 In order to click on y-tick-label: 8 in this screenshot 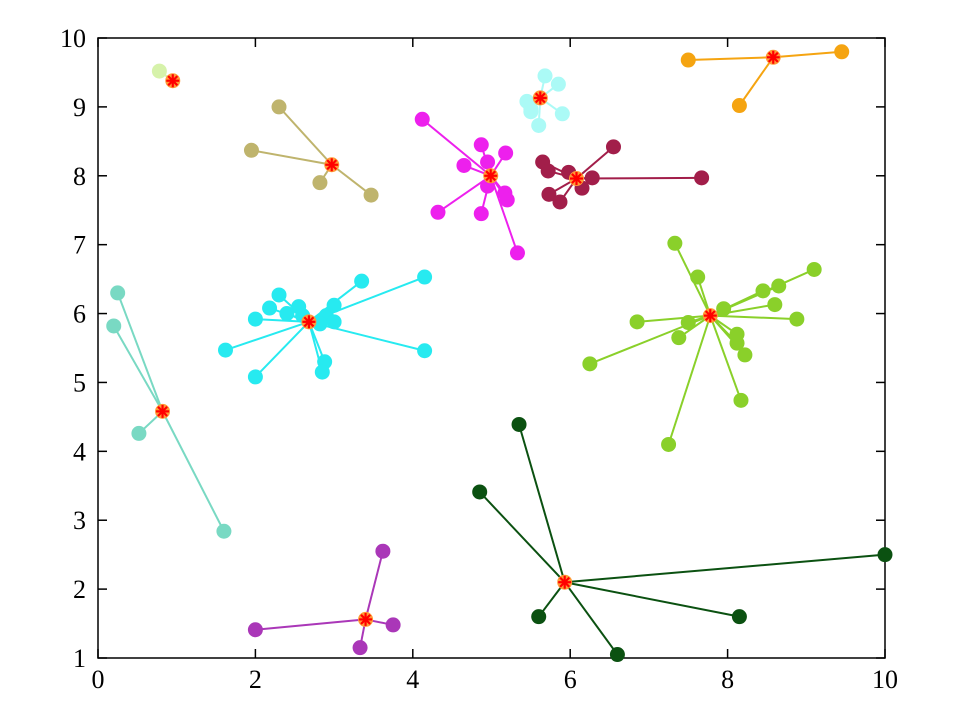, I will do `click(79, 176)`.